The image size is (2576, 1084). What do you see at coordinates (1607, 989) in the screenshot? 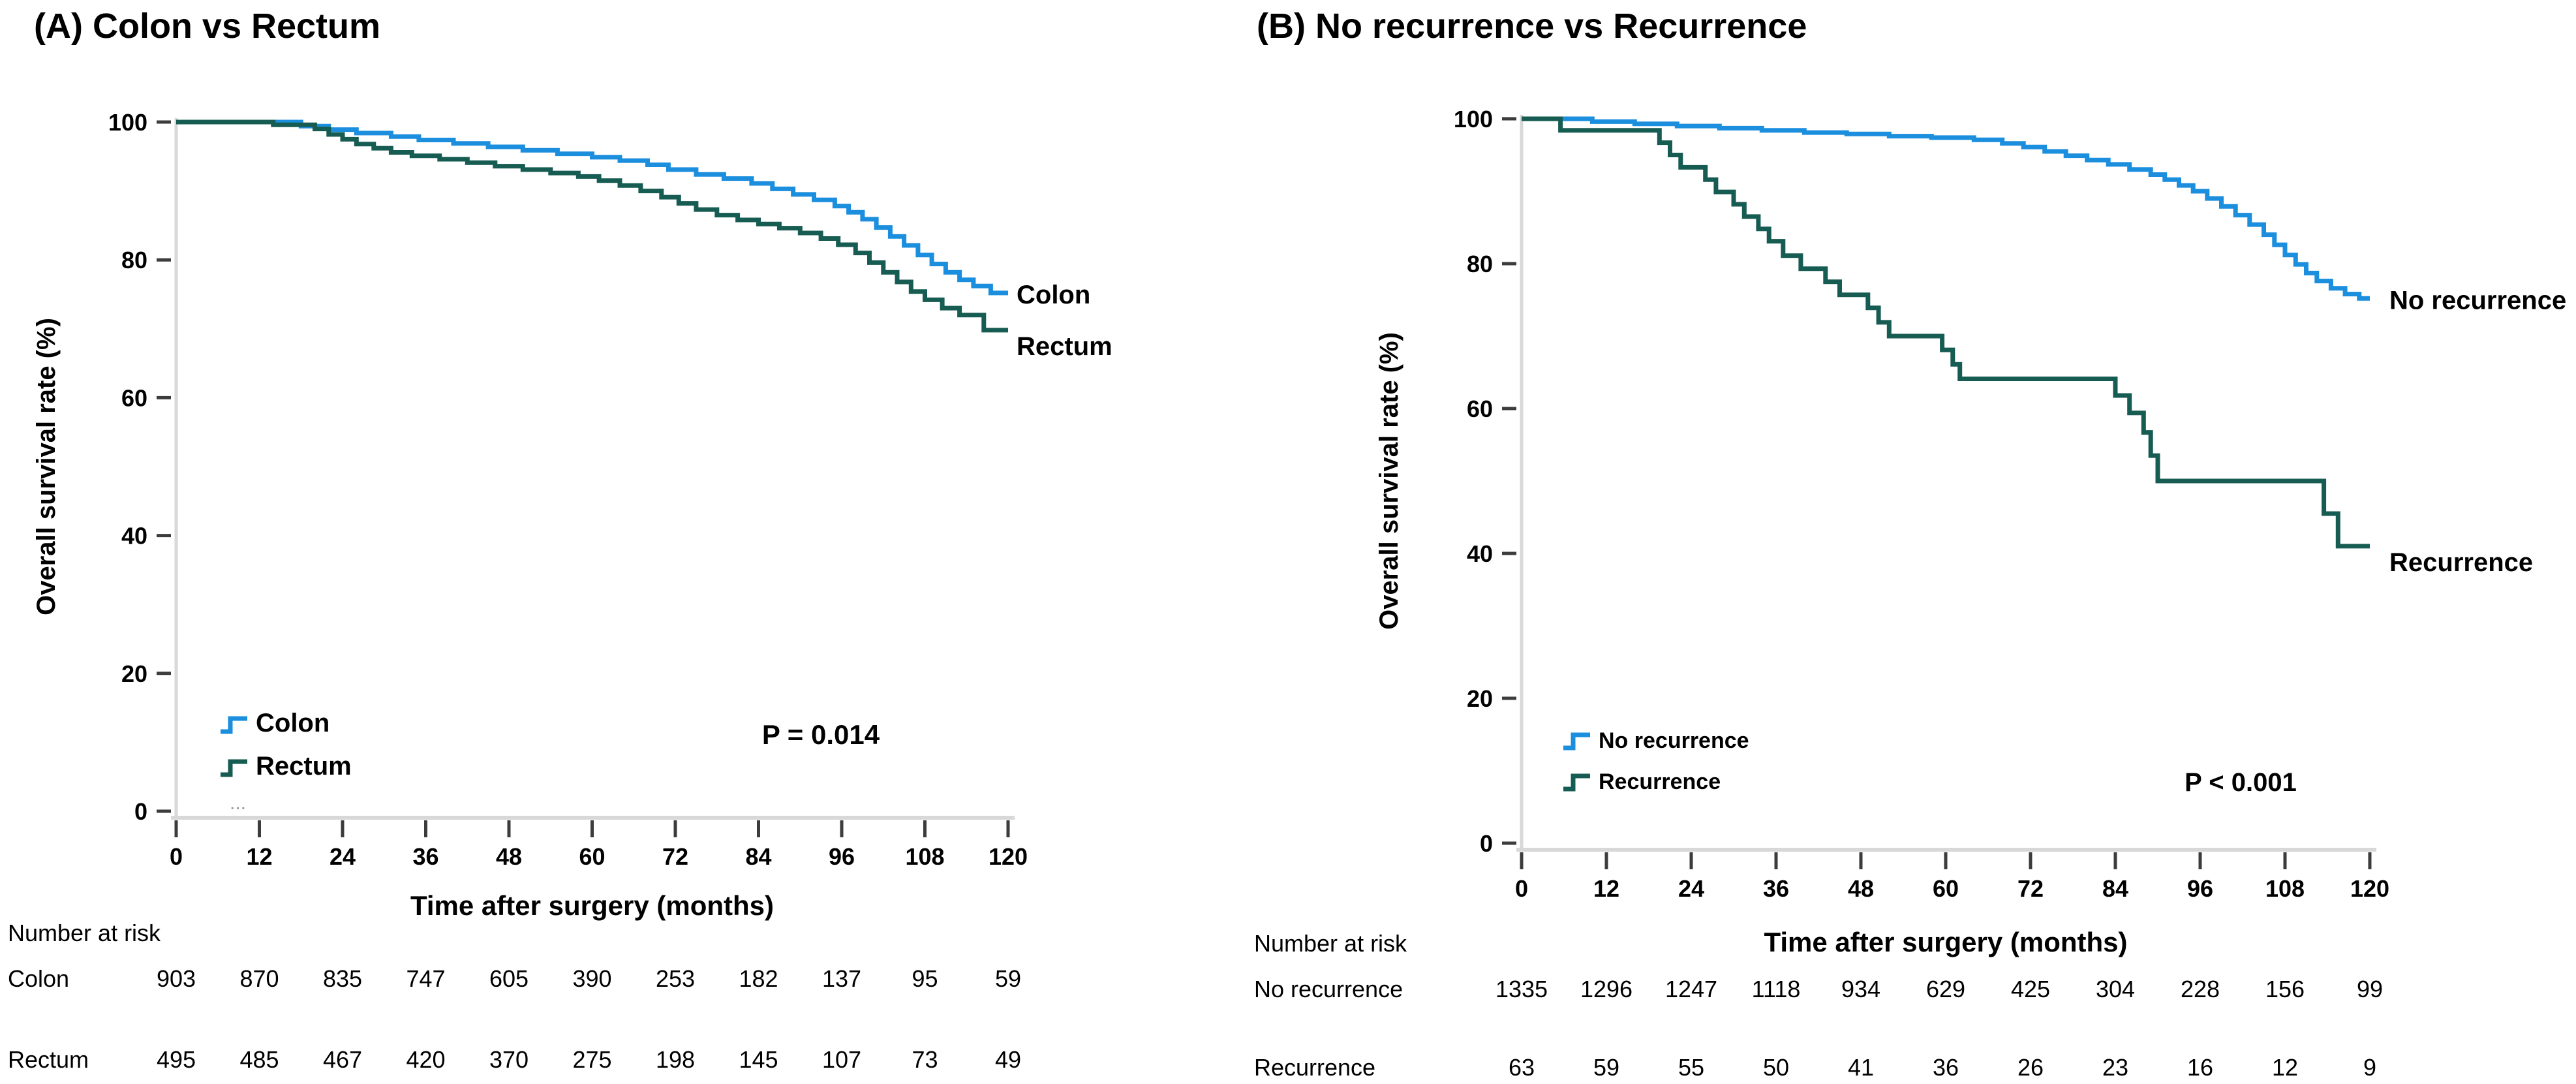
I see `at-risk-value: 1296` at bounding box center [1607, 989].